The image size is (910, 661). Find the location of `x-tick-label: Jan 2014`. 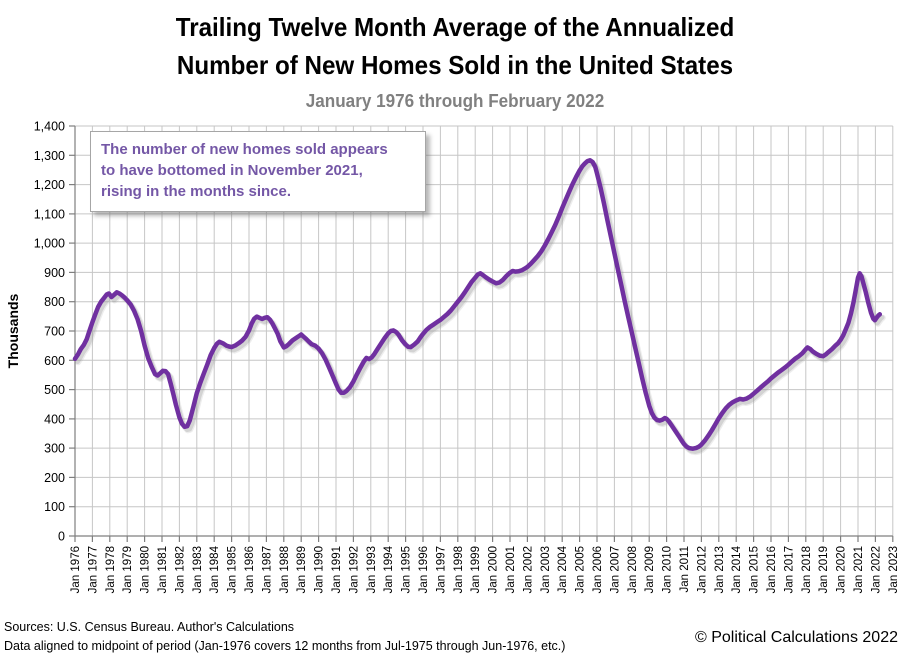

x-tick-label: Jan 2014 is located at coordinates (737, 569).